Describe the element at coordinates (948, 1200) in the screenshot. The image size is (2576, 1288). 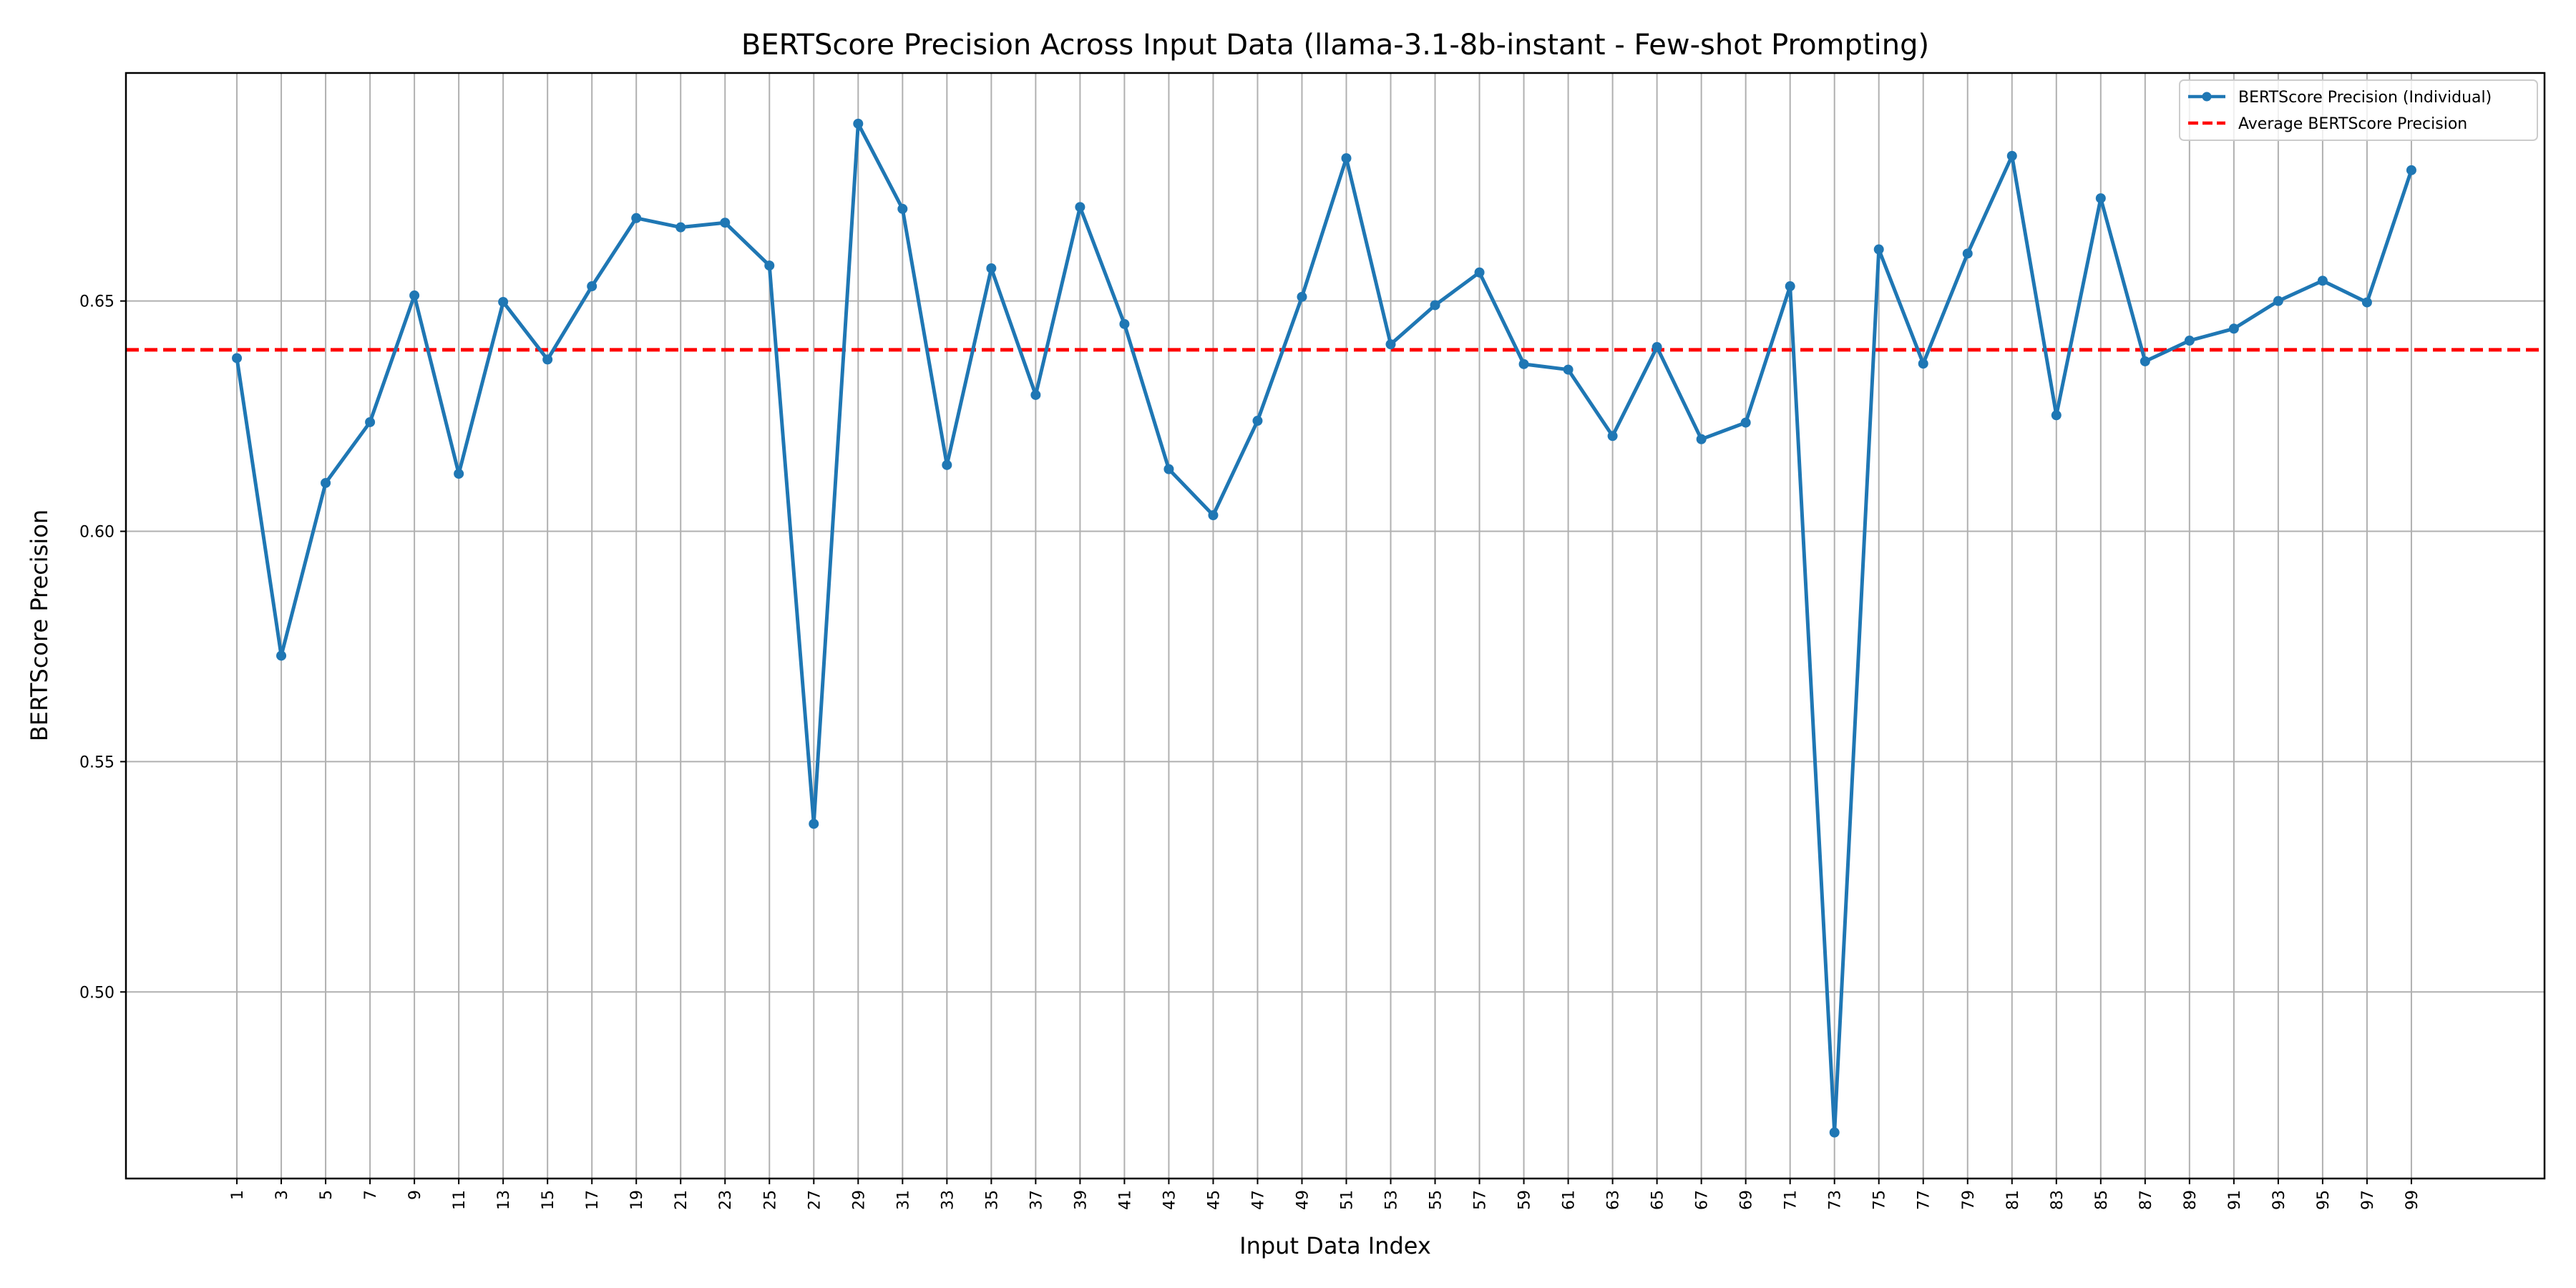
I see `x-tick-label: 33` at that location.